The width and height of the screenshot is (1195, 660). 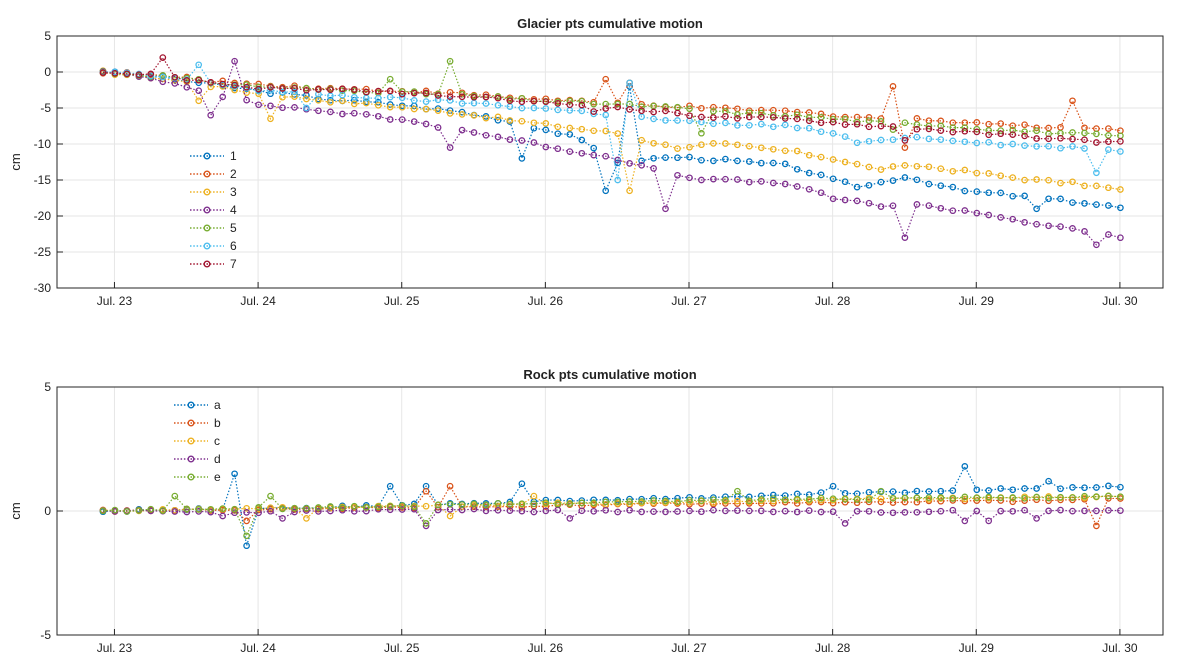 What do you see at coordinates (197, 459) in the screenshot?
I see `legend-item-d: d` at bounding box center [197, 459].